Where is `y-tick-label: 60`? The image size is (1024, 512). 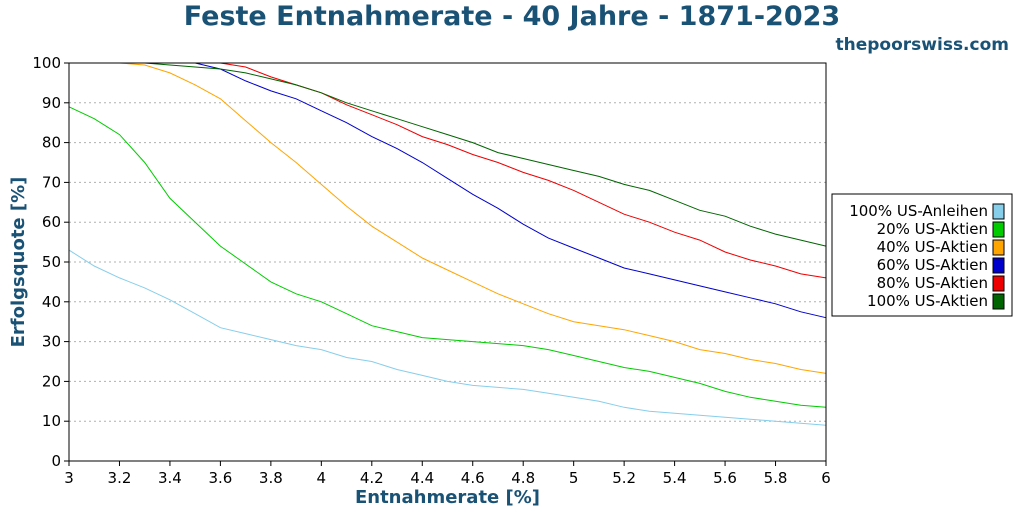
y-tick-label: 60 is located at coordinates (51, 222).